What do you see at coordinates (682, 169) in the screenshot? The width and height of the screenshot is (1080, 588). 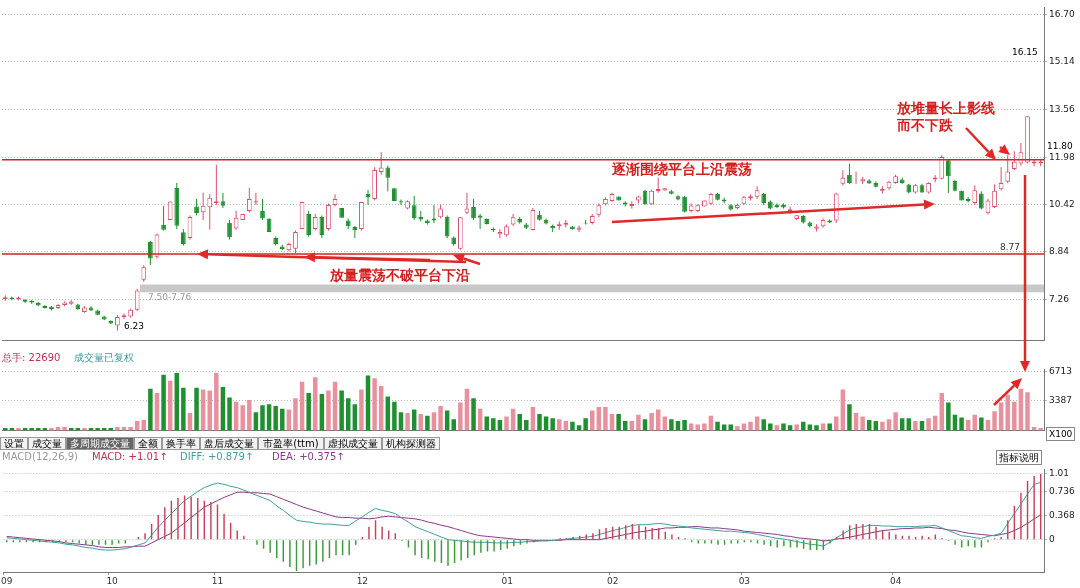 I see `annotation: 逐渐围绕平台上沿震荡` at bounding box center [682, 169].